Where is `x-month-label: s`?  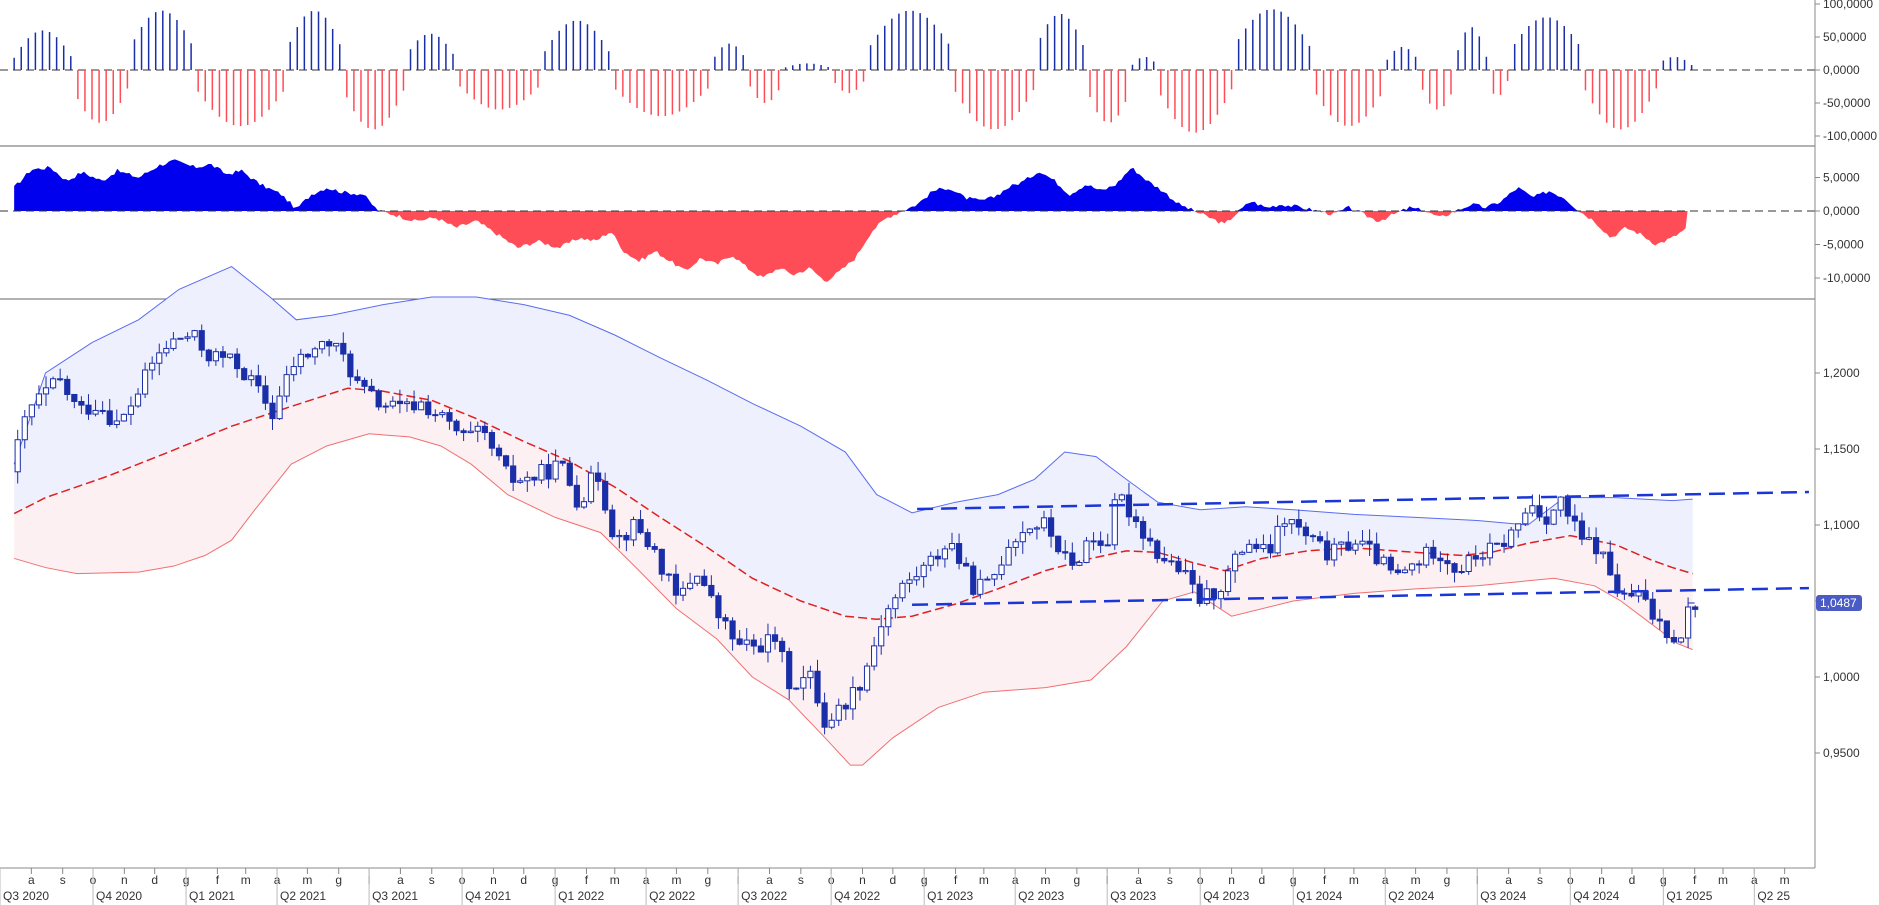 x-month-label: s is located at coordinates (801, 880).